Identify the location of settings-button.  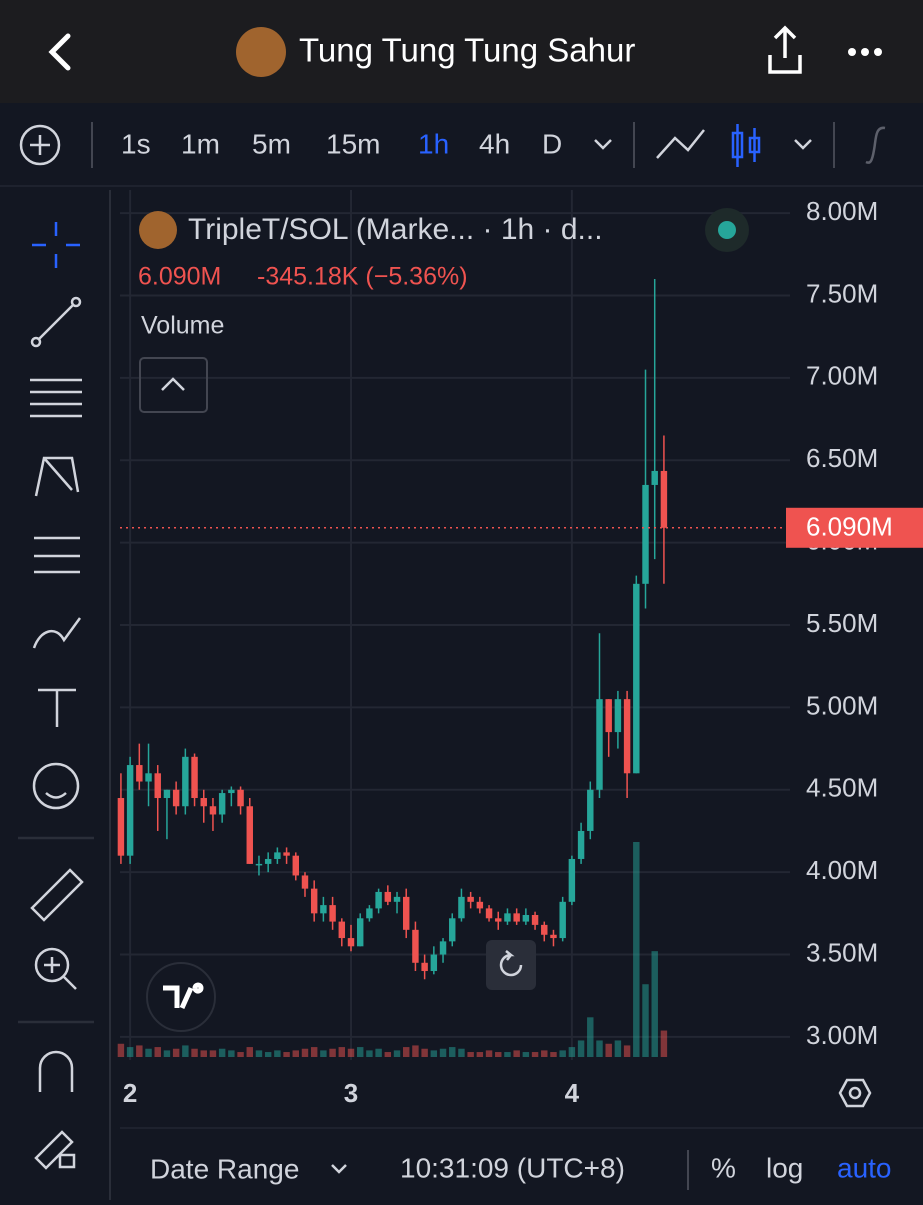
(855, 1093).